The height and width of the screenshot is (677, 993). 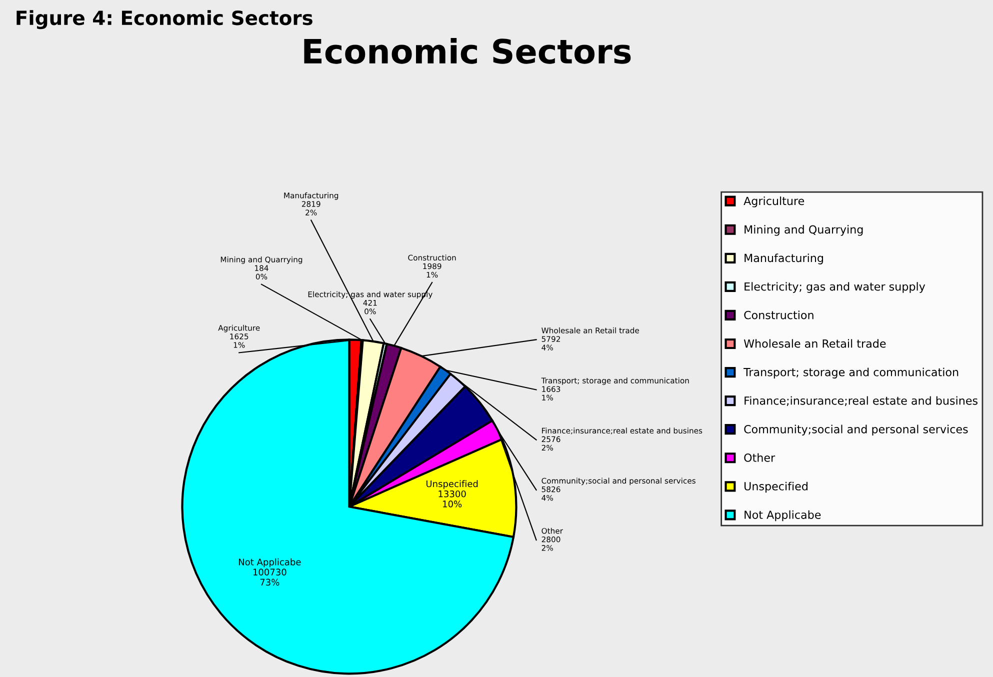 What do you see at coordinates (452, 499) in the screenshot?
I see `data-label: 13300 10%` at bounding box center [452, 499].